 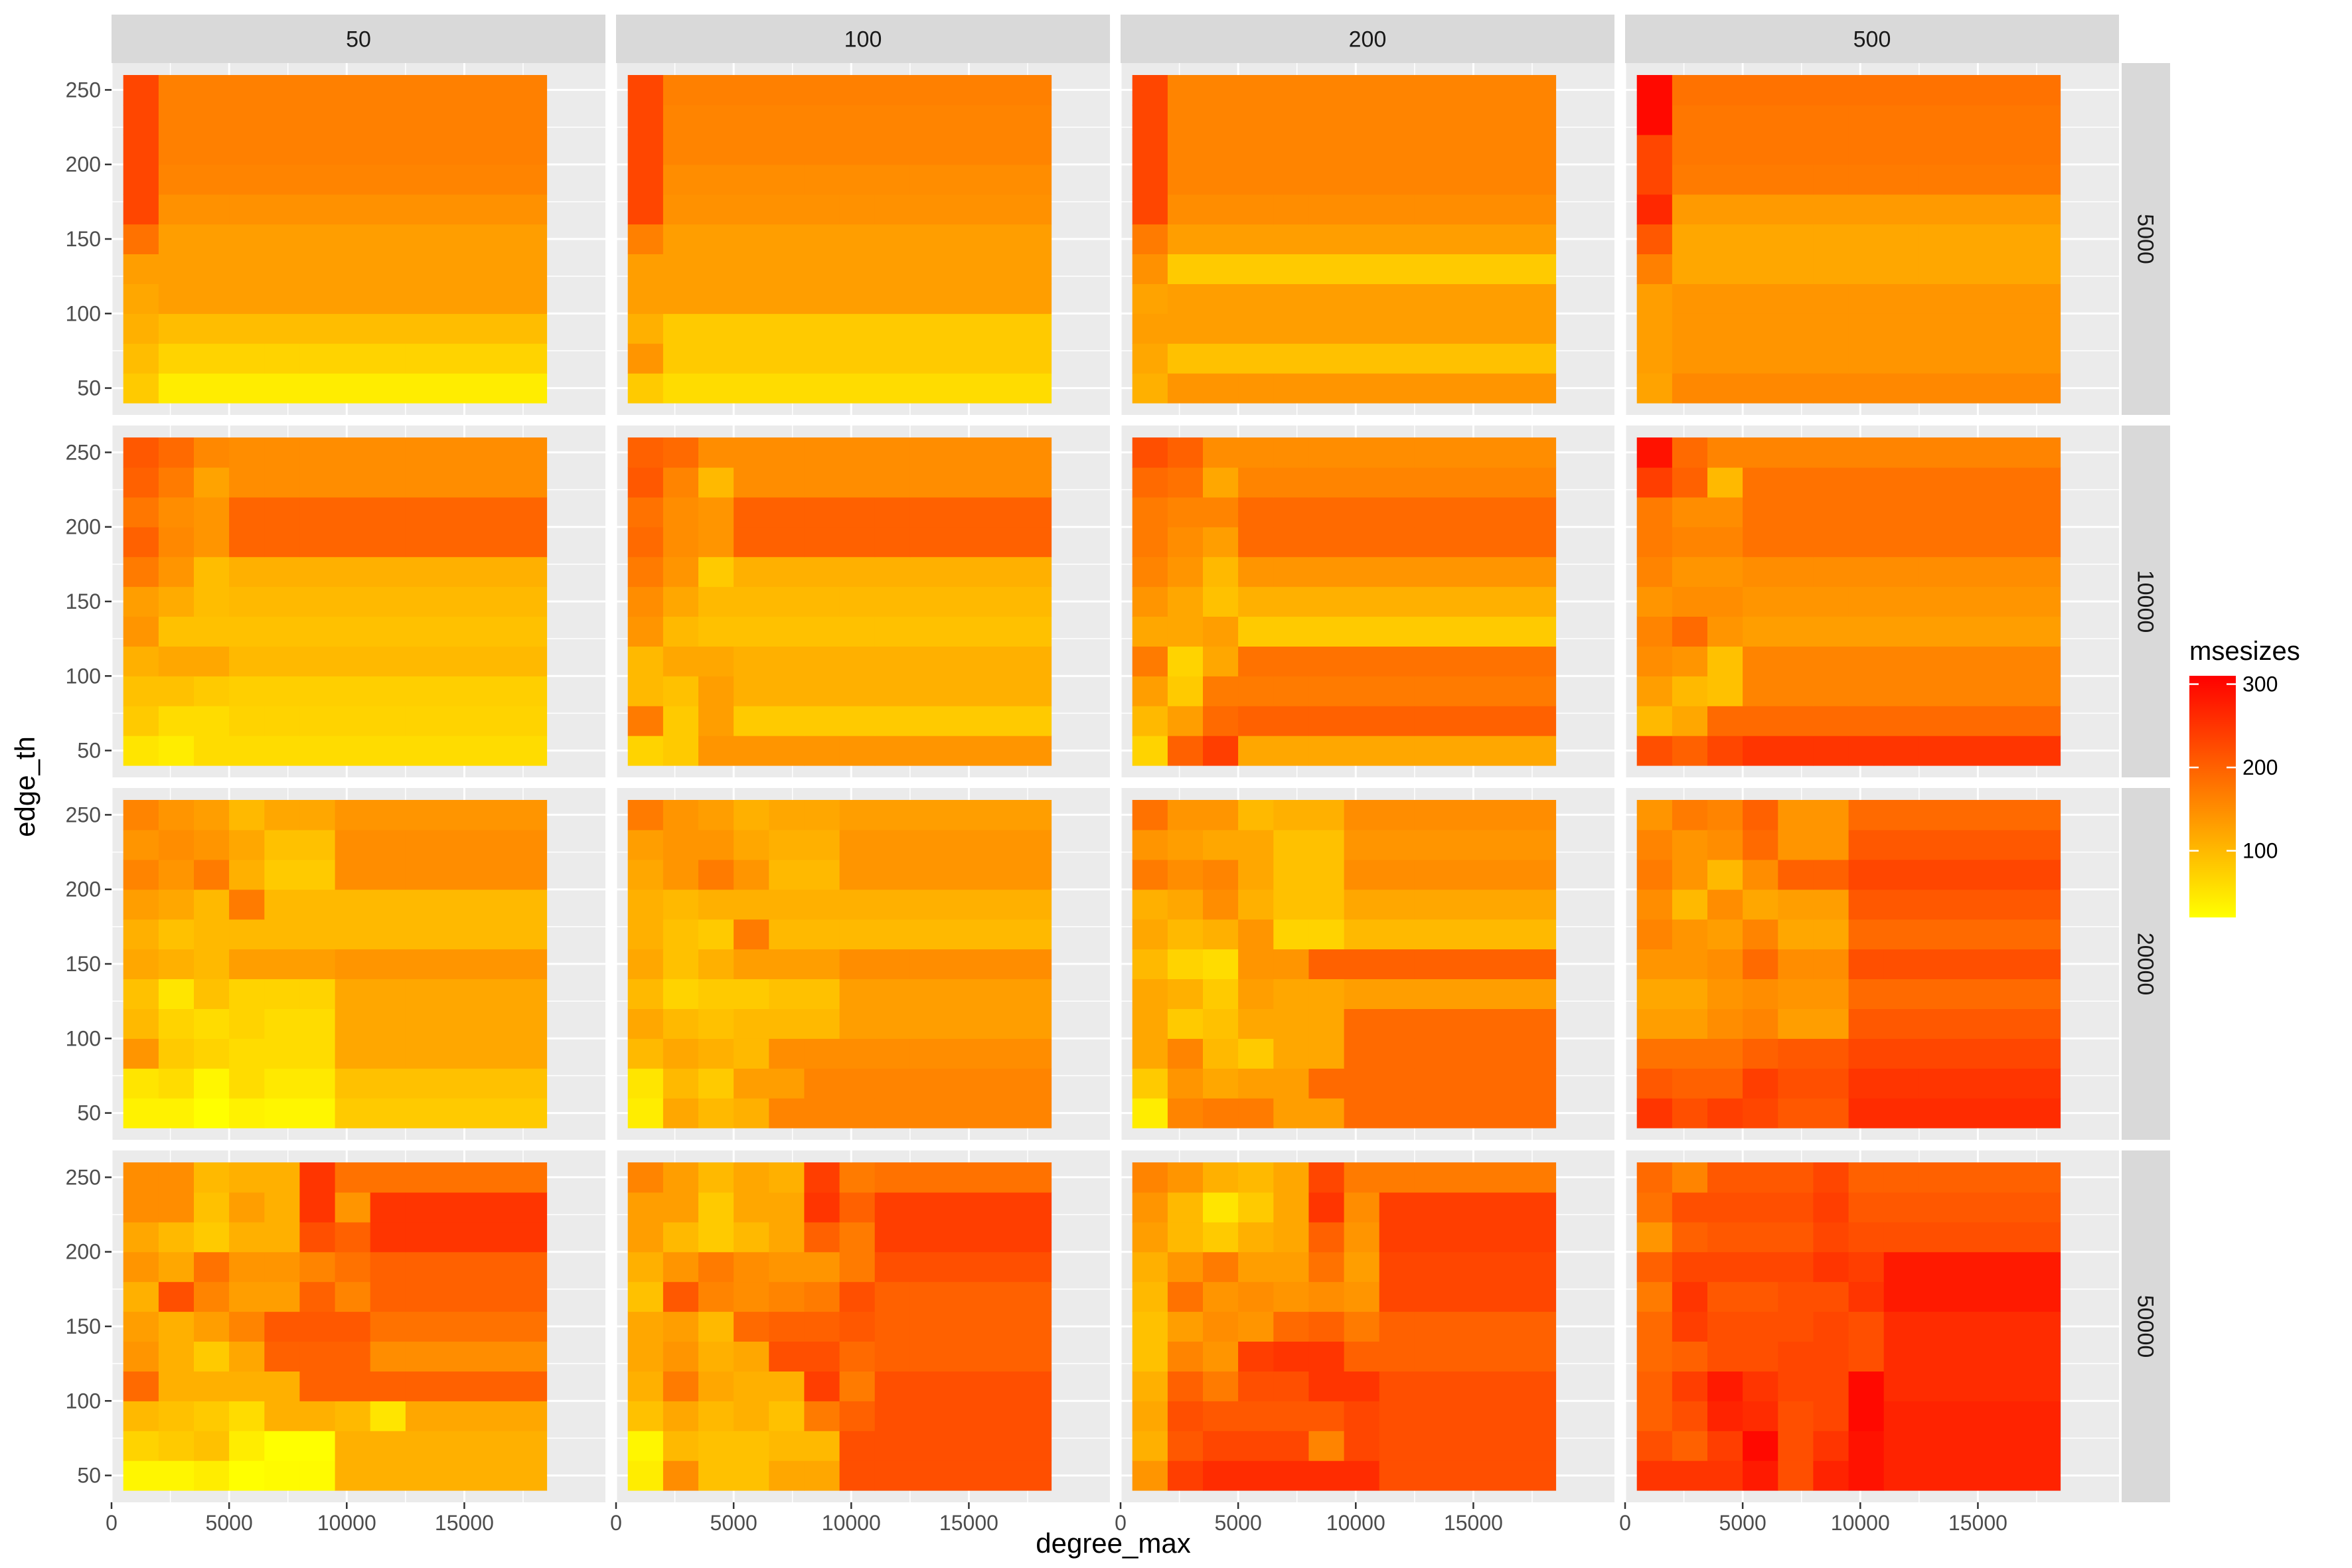 What do you see at coordinates (1872, 40) in the screenshot?
I see `strip-label-col: 500` at bounding box center [1872, 40].